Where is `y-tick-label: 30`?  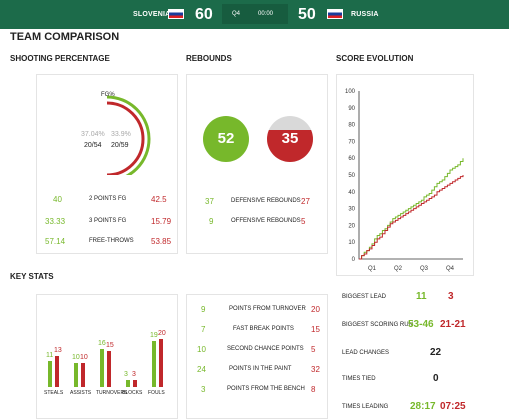
y-tick-label: 30 is located at coordinates (351, 210).